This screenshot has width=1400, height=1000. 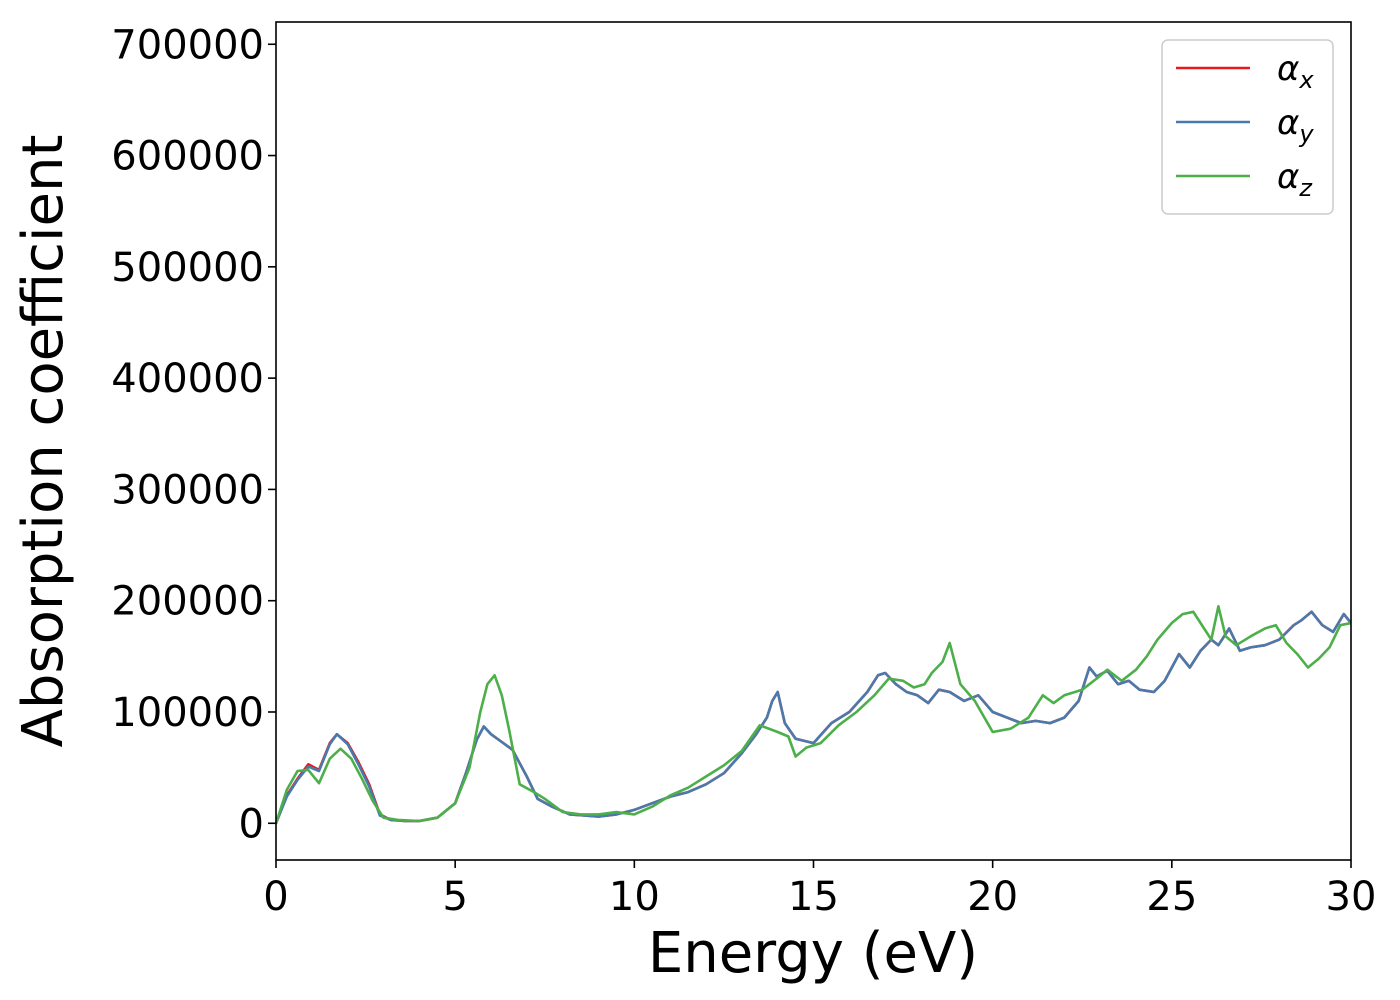 What do you see at coordinates (1351, 897) in the screenshot?
I see `x-tick-label: 30` at bounding box center [1351, 897].